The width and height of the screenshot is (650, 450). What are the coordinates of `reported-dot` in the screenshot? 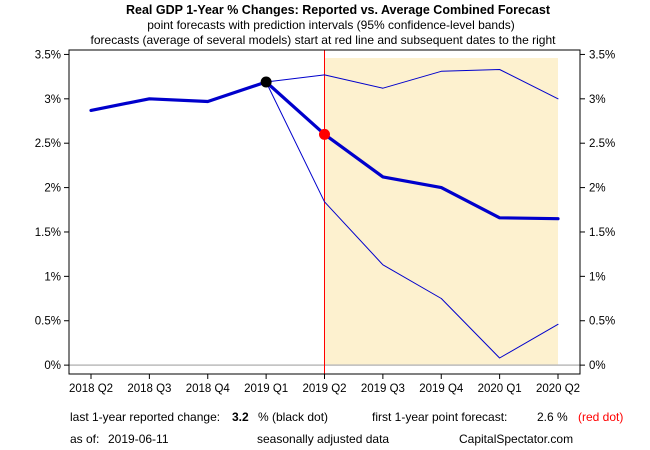 It's located at (266, 82).